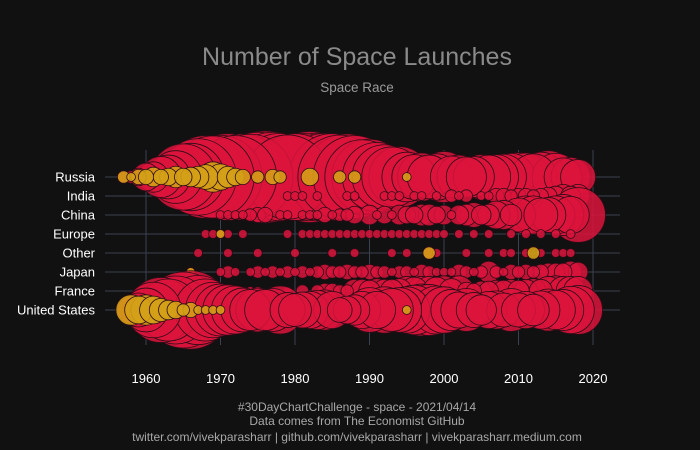  I want to click on launch-bubble-japan-2008, so click(503, 272).